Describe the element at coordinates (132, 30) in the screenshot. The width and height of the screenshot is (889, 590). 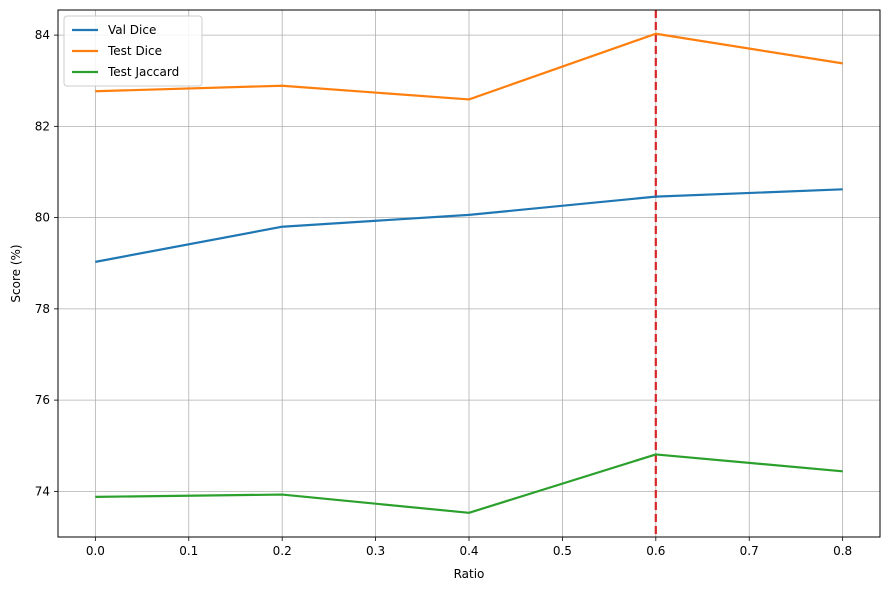
I see `legend-label: Val Dice` at that location.